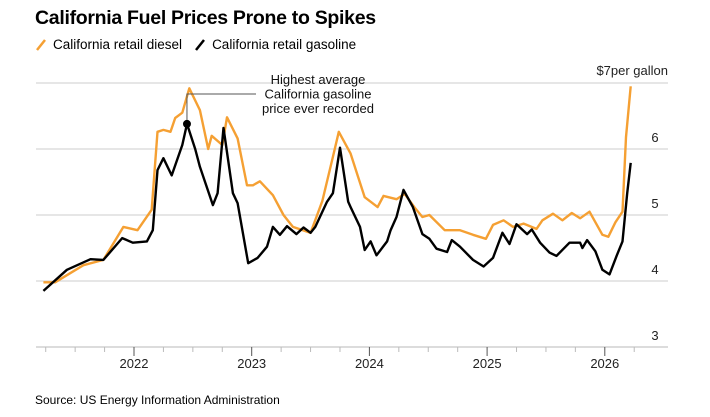  What do you see at coordinates (654, 335) in the screenshot?
I see `y-tick-label: 3` at bounding box center [654, 335].